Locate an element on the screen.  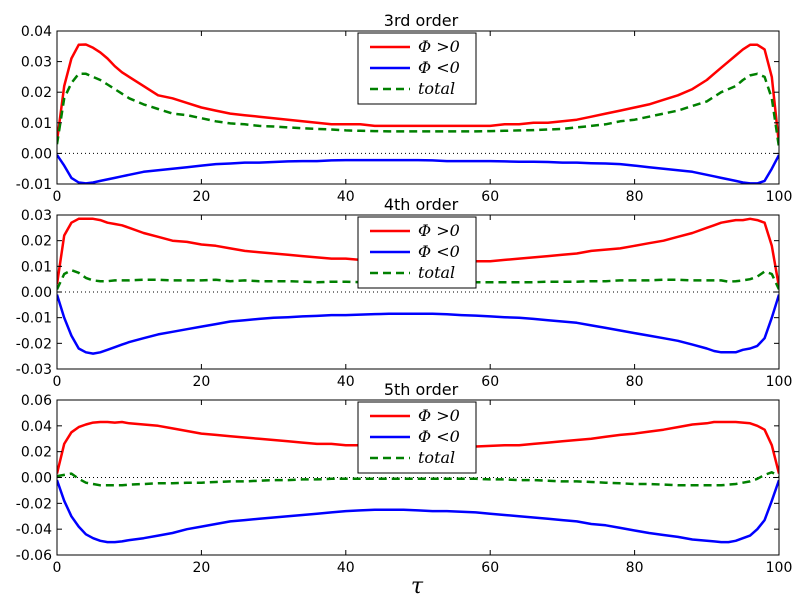
x-axis-label: τ is located at coordinates (417, 586).